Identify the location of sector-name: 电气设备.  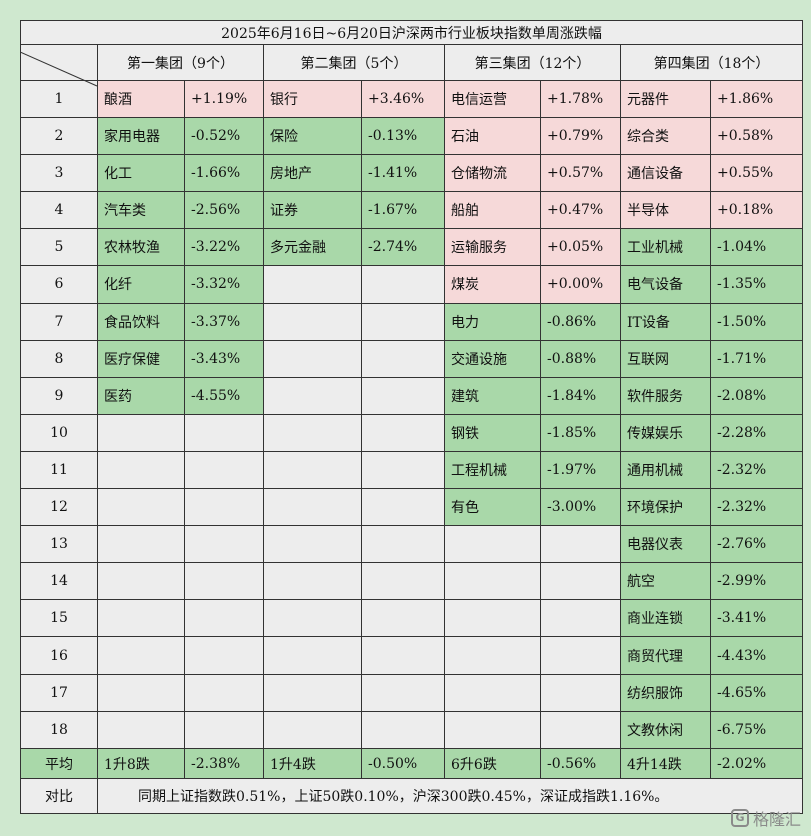
(665, 284).